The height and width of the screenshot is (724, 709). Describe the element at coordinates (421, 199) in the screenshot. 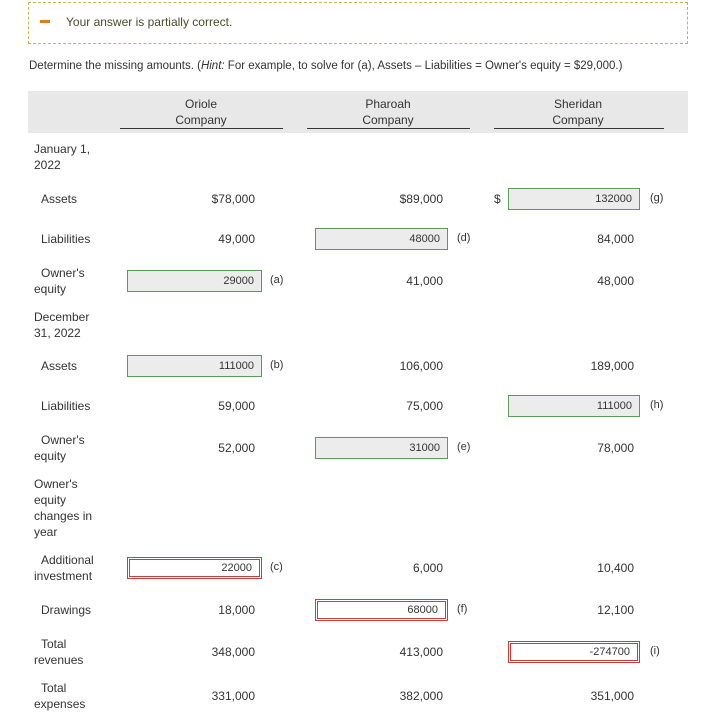

I see `amount: $89,000` at that location.